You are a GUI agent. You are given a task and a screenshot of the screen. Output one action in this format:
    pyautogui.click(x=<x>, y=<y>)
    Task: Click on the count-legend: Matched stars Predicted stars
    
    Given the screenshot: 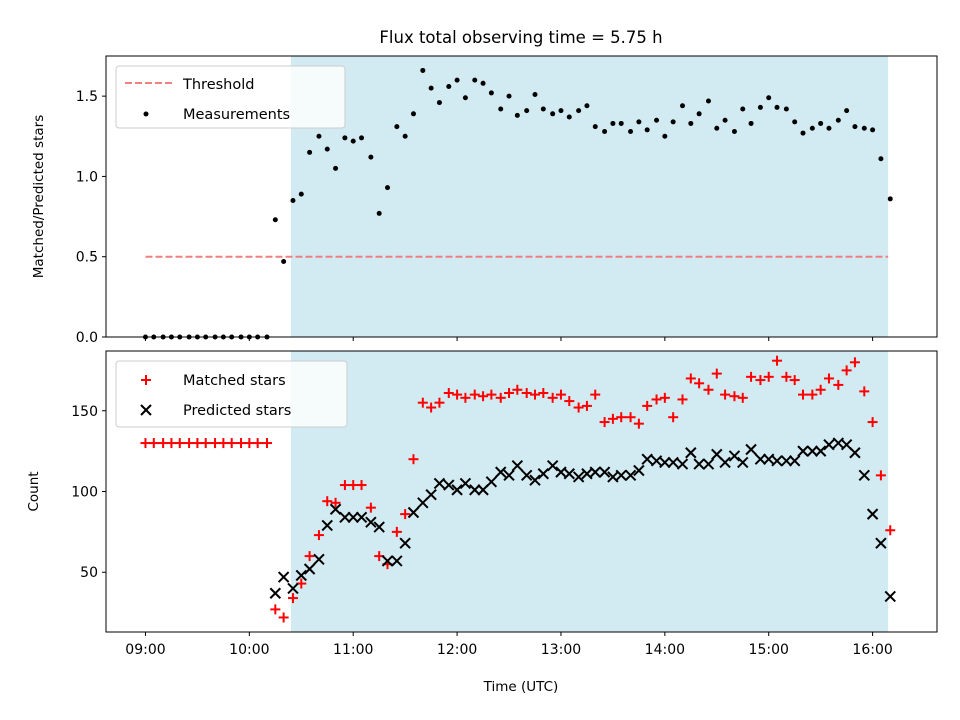 What is the action you would take?
    pyautogui.click(x=231, y=394)
    